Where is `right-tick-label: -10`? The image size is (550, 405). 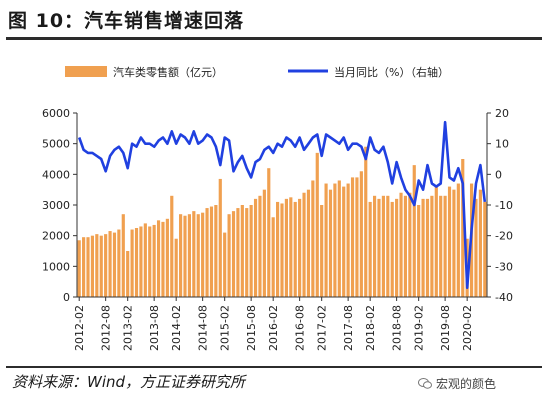
right-tick-label: -10 is located at coordinates (504, 205).